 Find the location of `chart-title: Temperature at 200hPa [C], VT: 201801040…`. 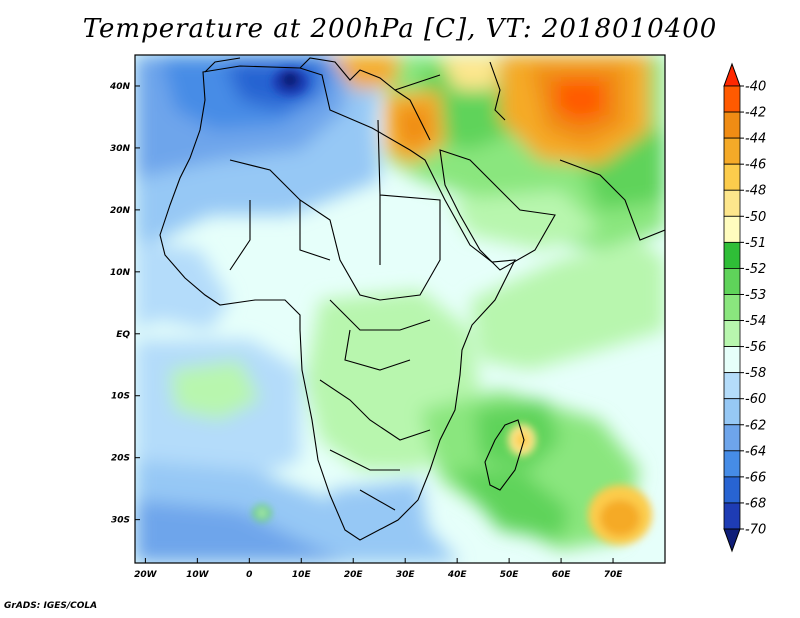

chart-title: Temperature at 200hPa [C], VT: 201801040… is located at coordinates (400, 29).